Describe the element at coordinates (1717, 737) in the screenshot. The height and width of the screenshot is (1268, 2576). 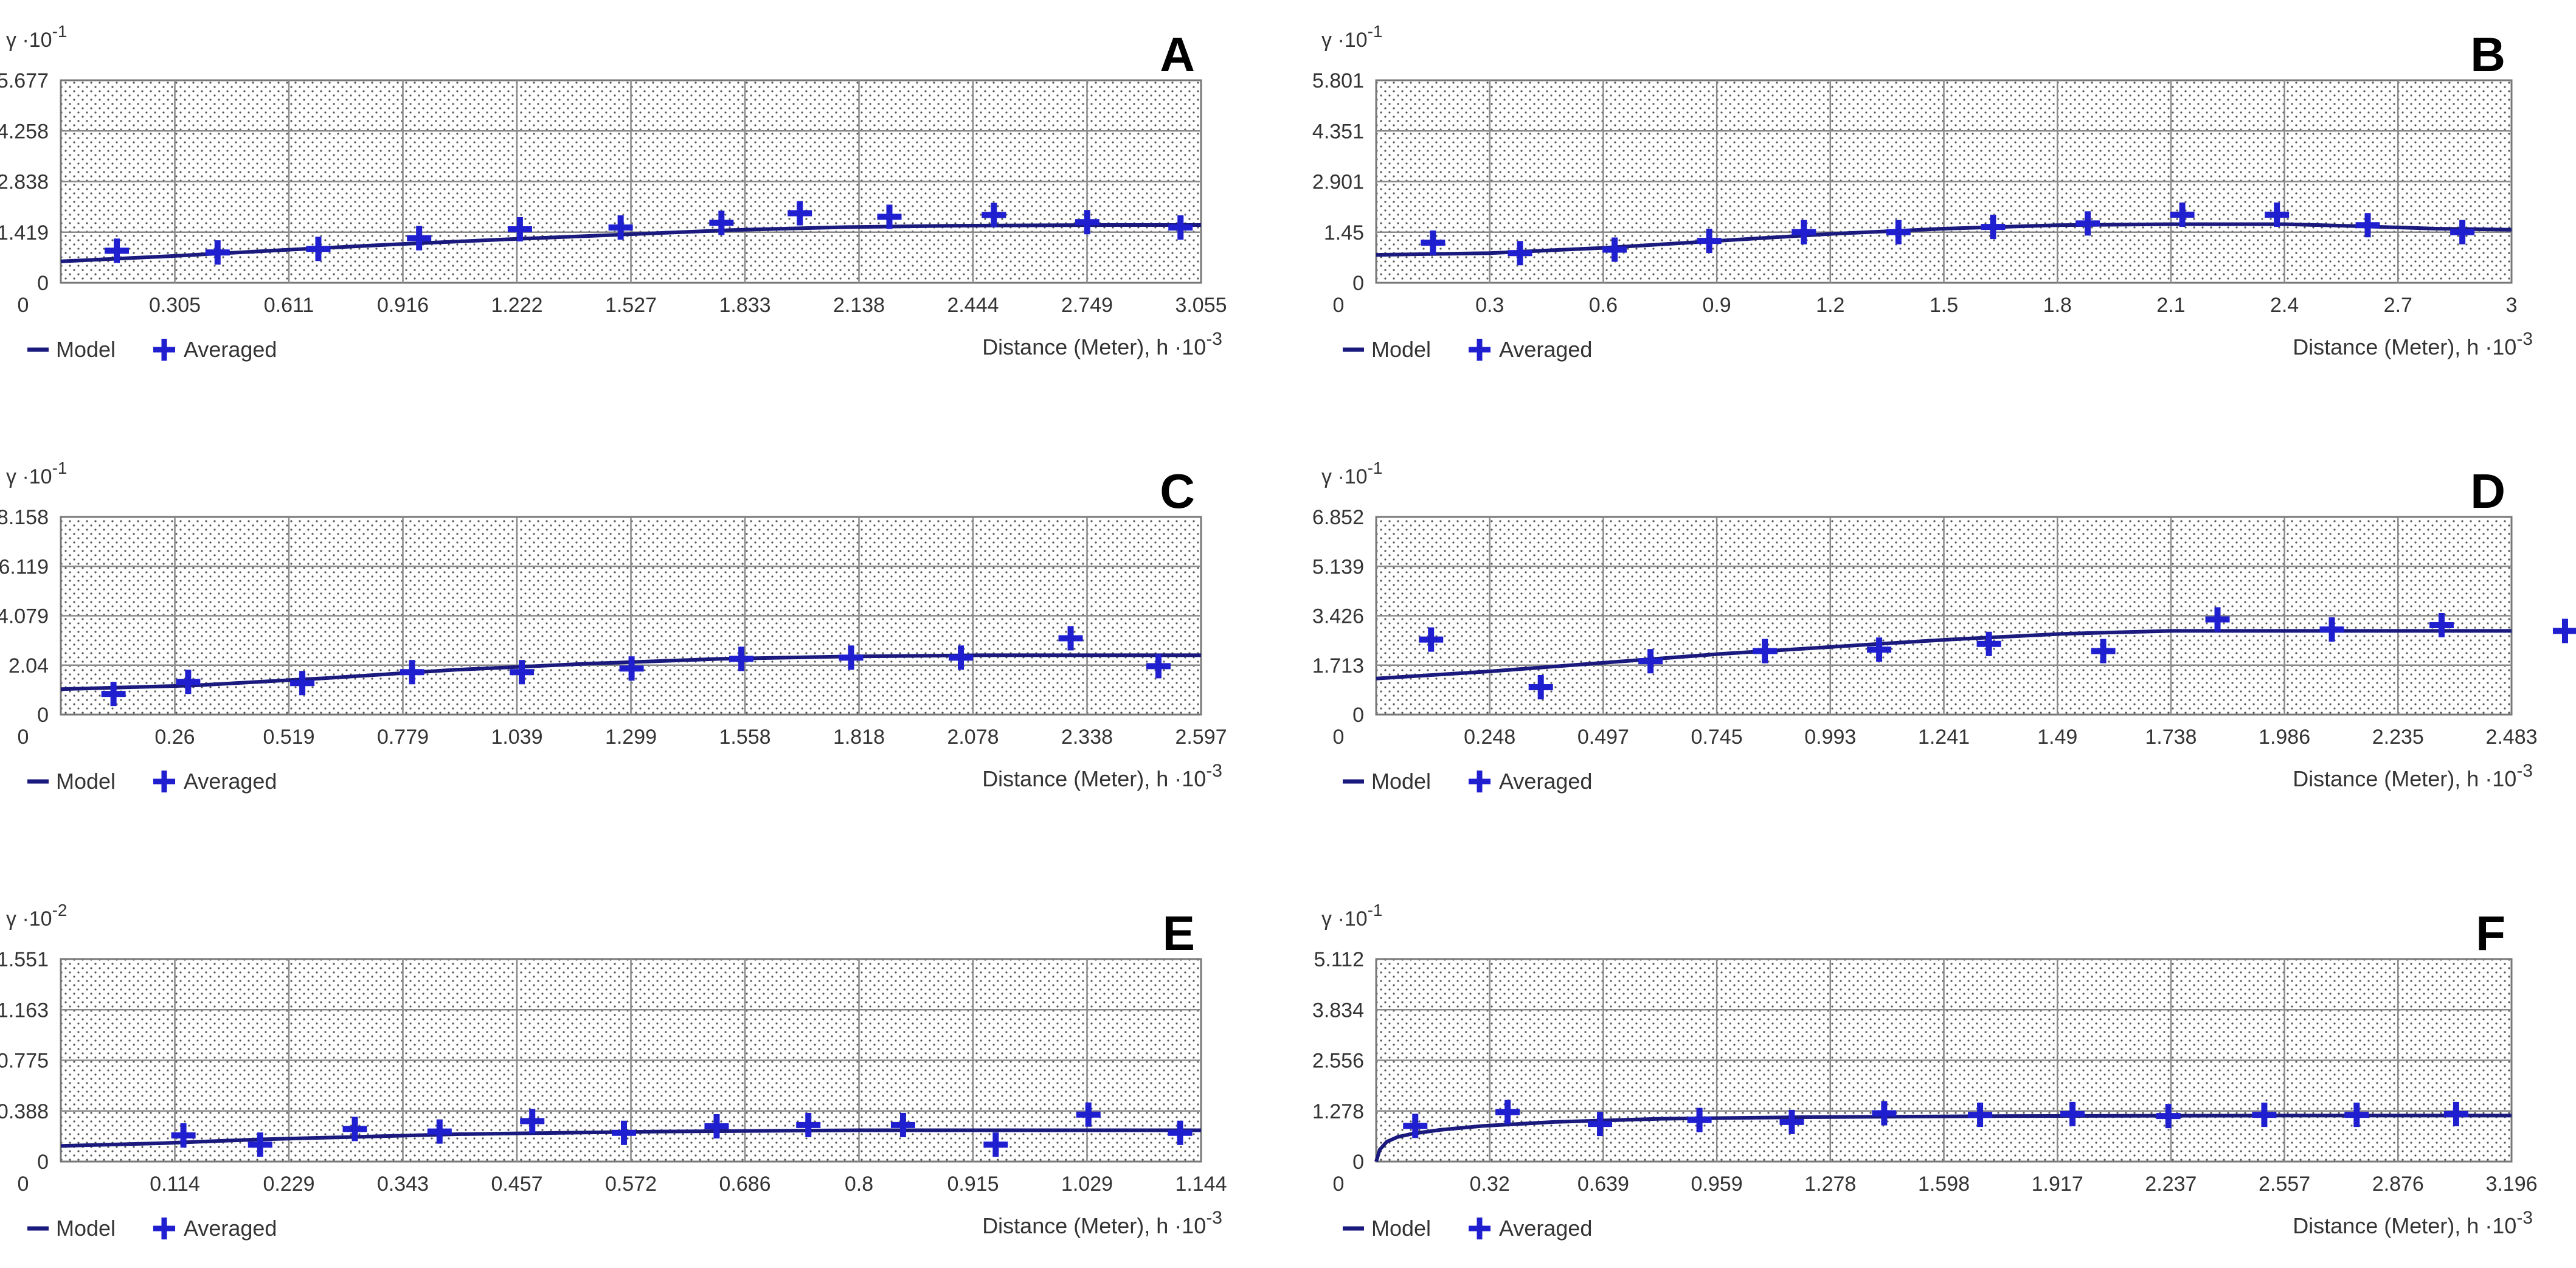
I see `x-tick-label: 0.745` at that location.